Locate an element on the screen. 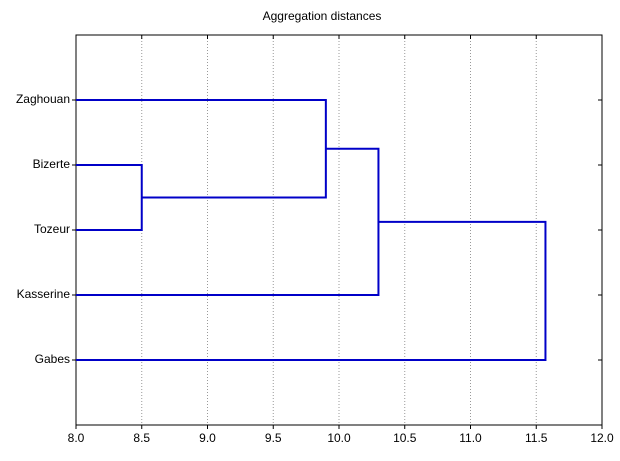 This screenshot has width=620, height=461. leaf-label: Gabes is located at coordinates (52, 359).